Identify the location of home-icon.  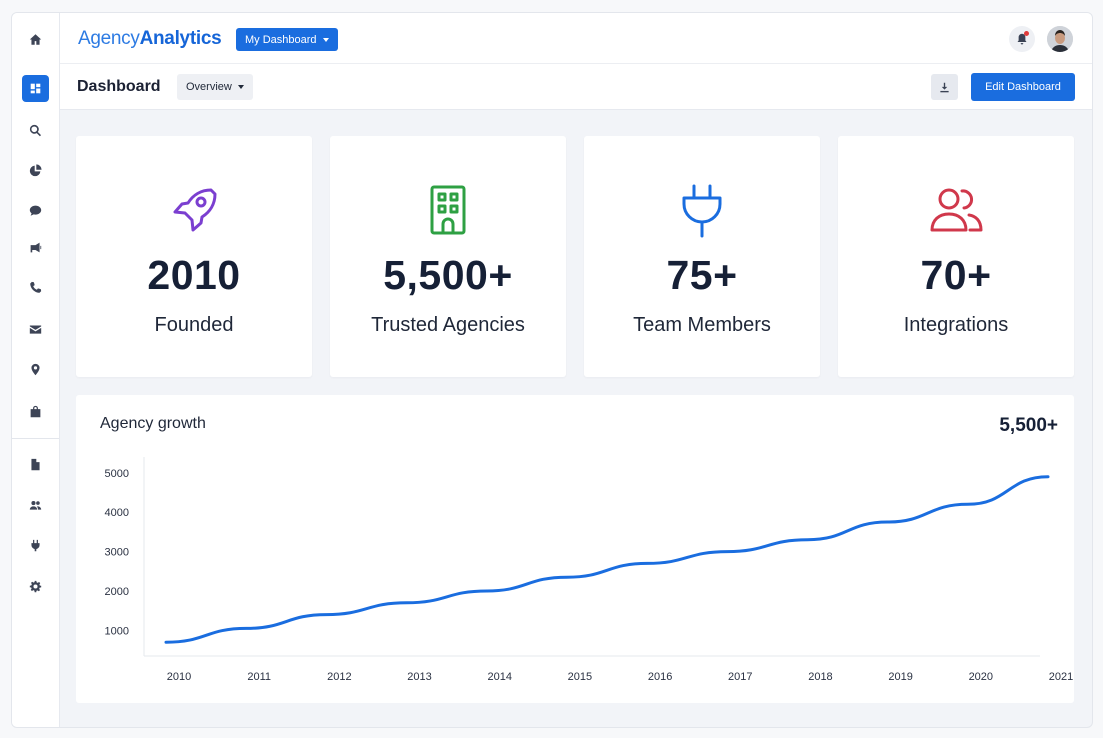
(35, 39).